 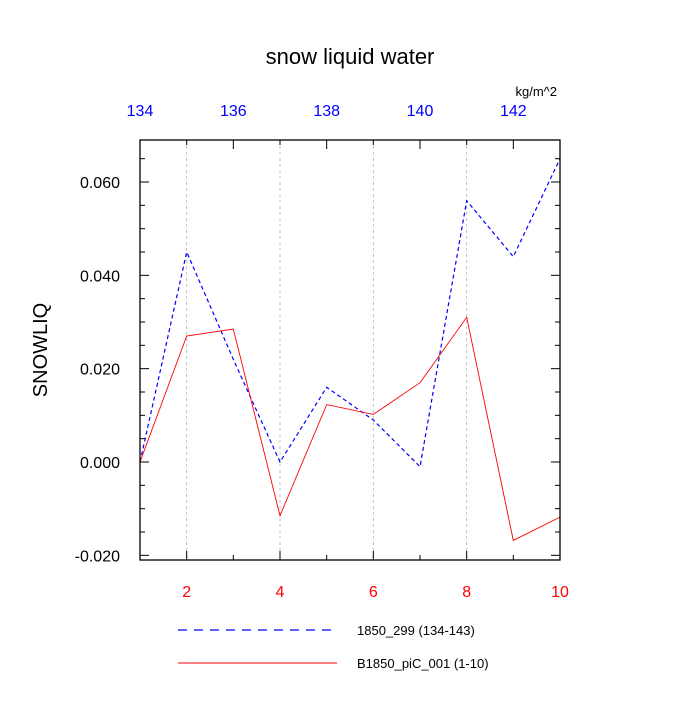 What do you see at coordinates (373, 592) in the screenshot?
I see `bottom-tick-label: 6` at bounding box center [373, 592].